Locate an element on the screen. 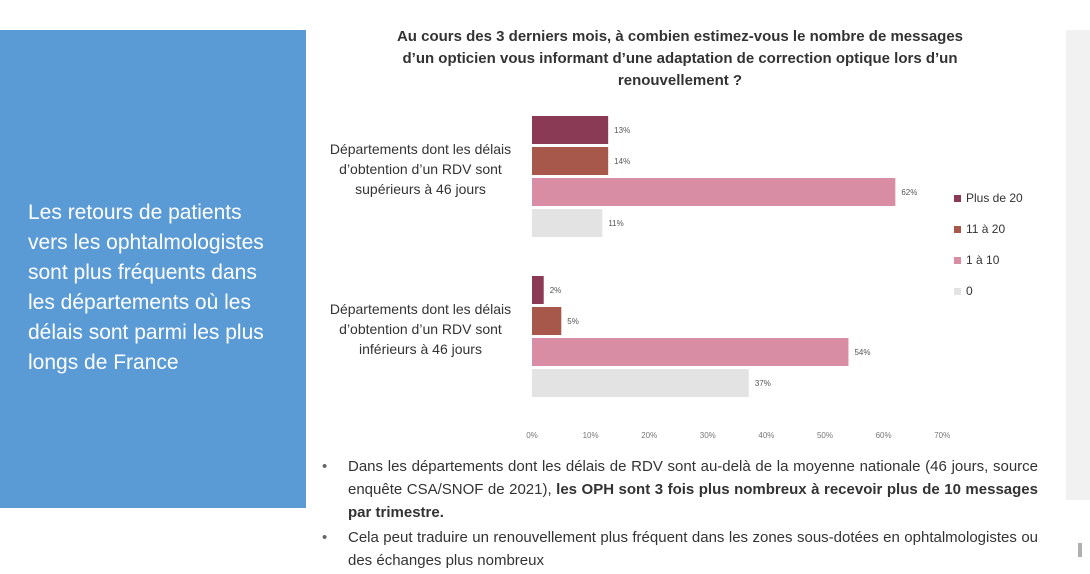 This screenshot has width=1090, height=574. data-label-4-2: 37% is located at coordinates (763, 383).